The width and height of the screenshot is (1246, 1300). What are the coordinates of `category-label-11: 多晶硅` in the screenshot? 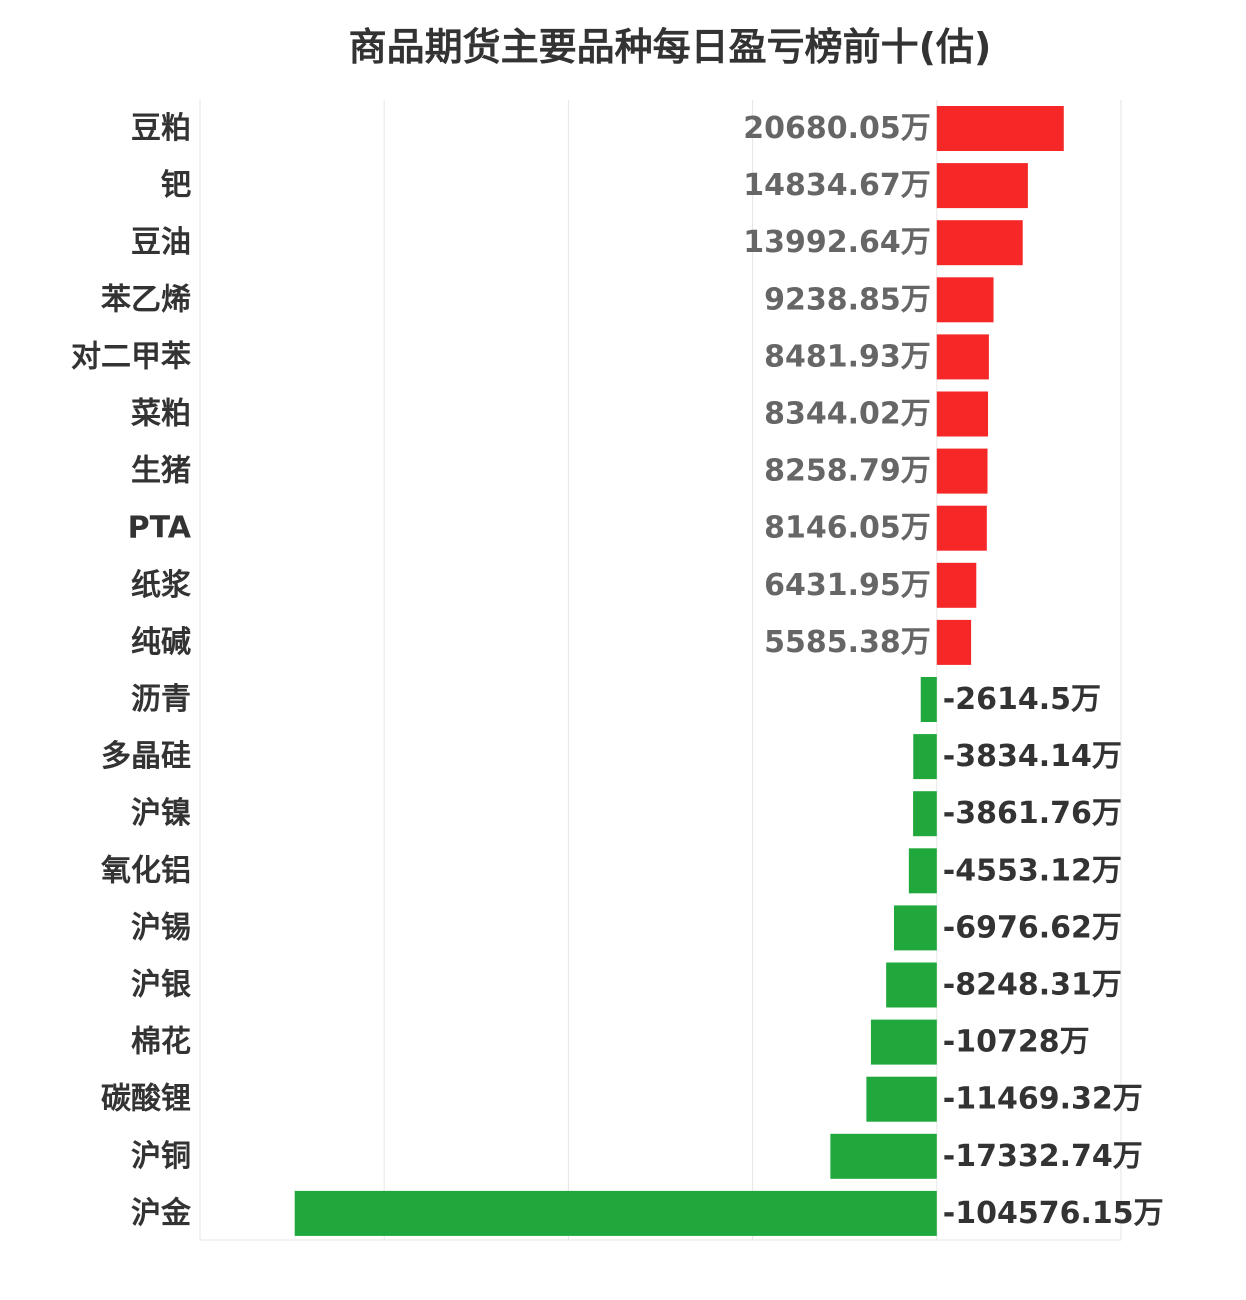 It's located at (146, 756).